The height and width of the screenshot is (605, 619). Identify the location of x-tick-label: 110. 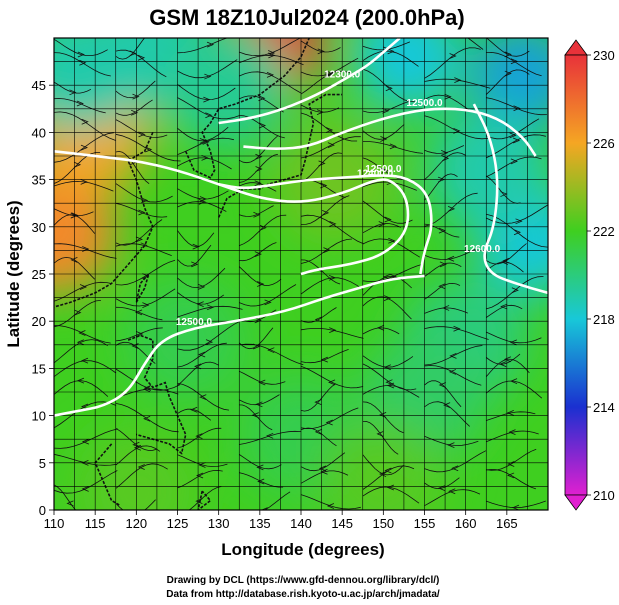
(54, 523).